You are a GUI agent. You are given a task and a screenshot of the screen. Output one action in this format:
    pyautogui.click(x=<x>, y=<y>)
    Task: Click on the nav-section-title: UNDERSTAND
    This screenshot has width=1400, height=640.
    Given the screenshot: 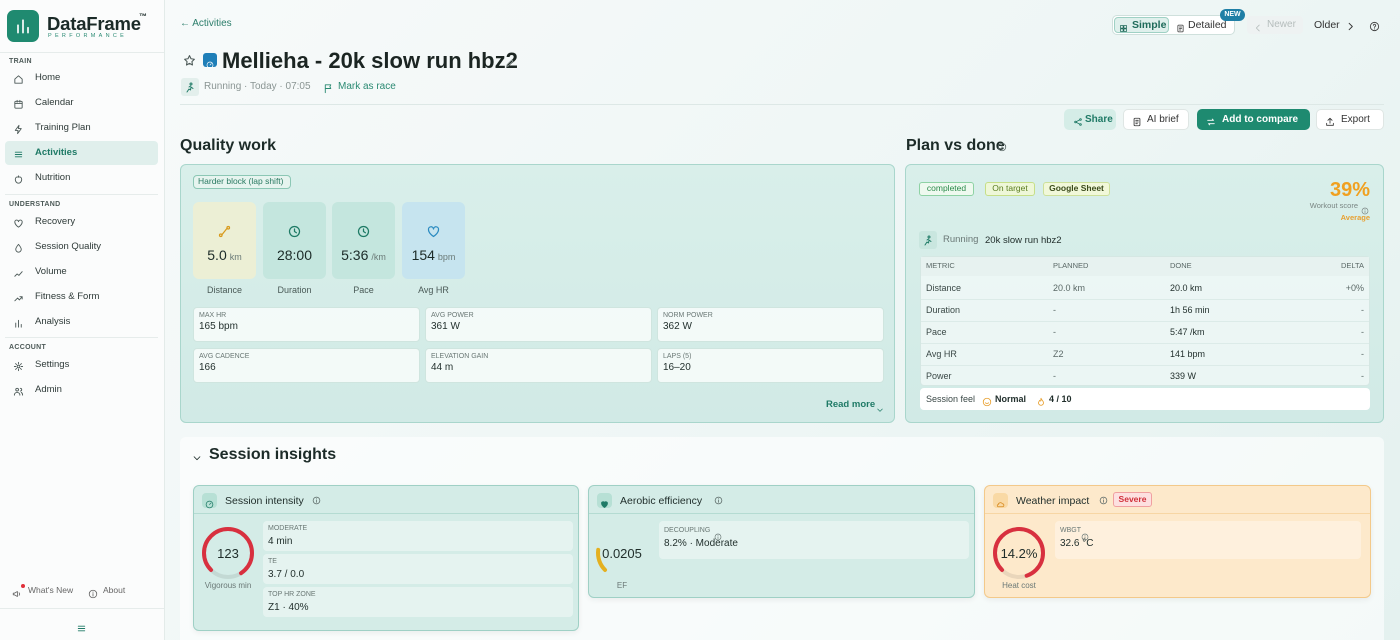 What is the action you would take?
    pyautogui.click(x=35, y=205)
    